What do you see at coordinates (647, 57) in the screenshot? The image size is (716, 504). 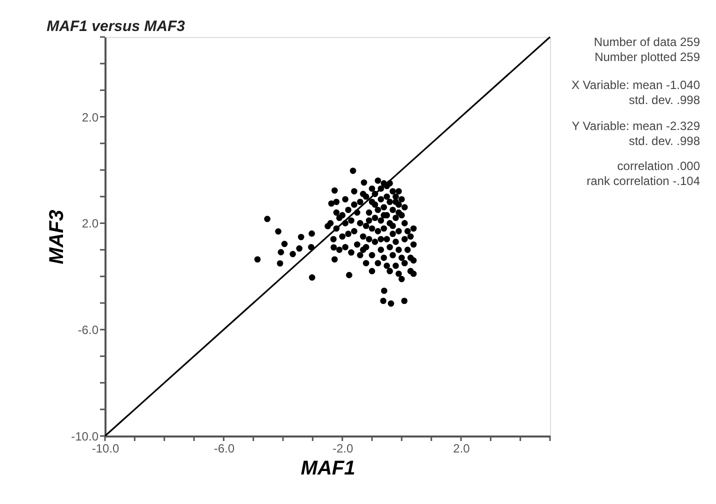 I see `text: Number plotted 259` at bounding box center [647, 57].